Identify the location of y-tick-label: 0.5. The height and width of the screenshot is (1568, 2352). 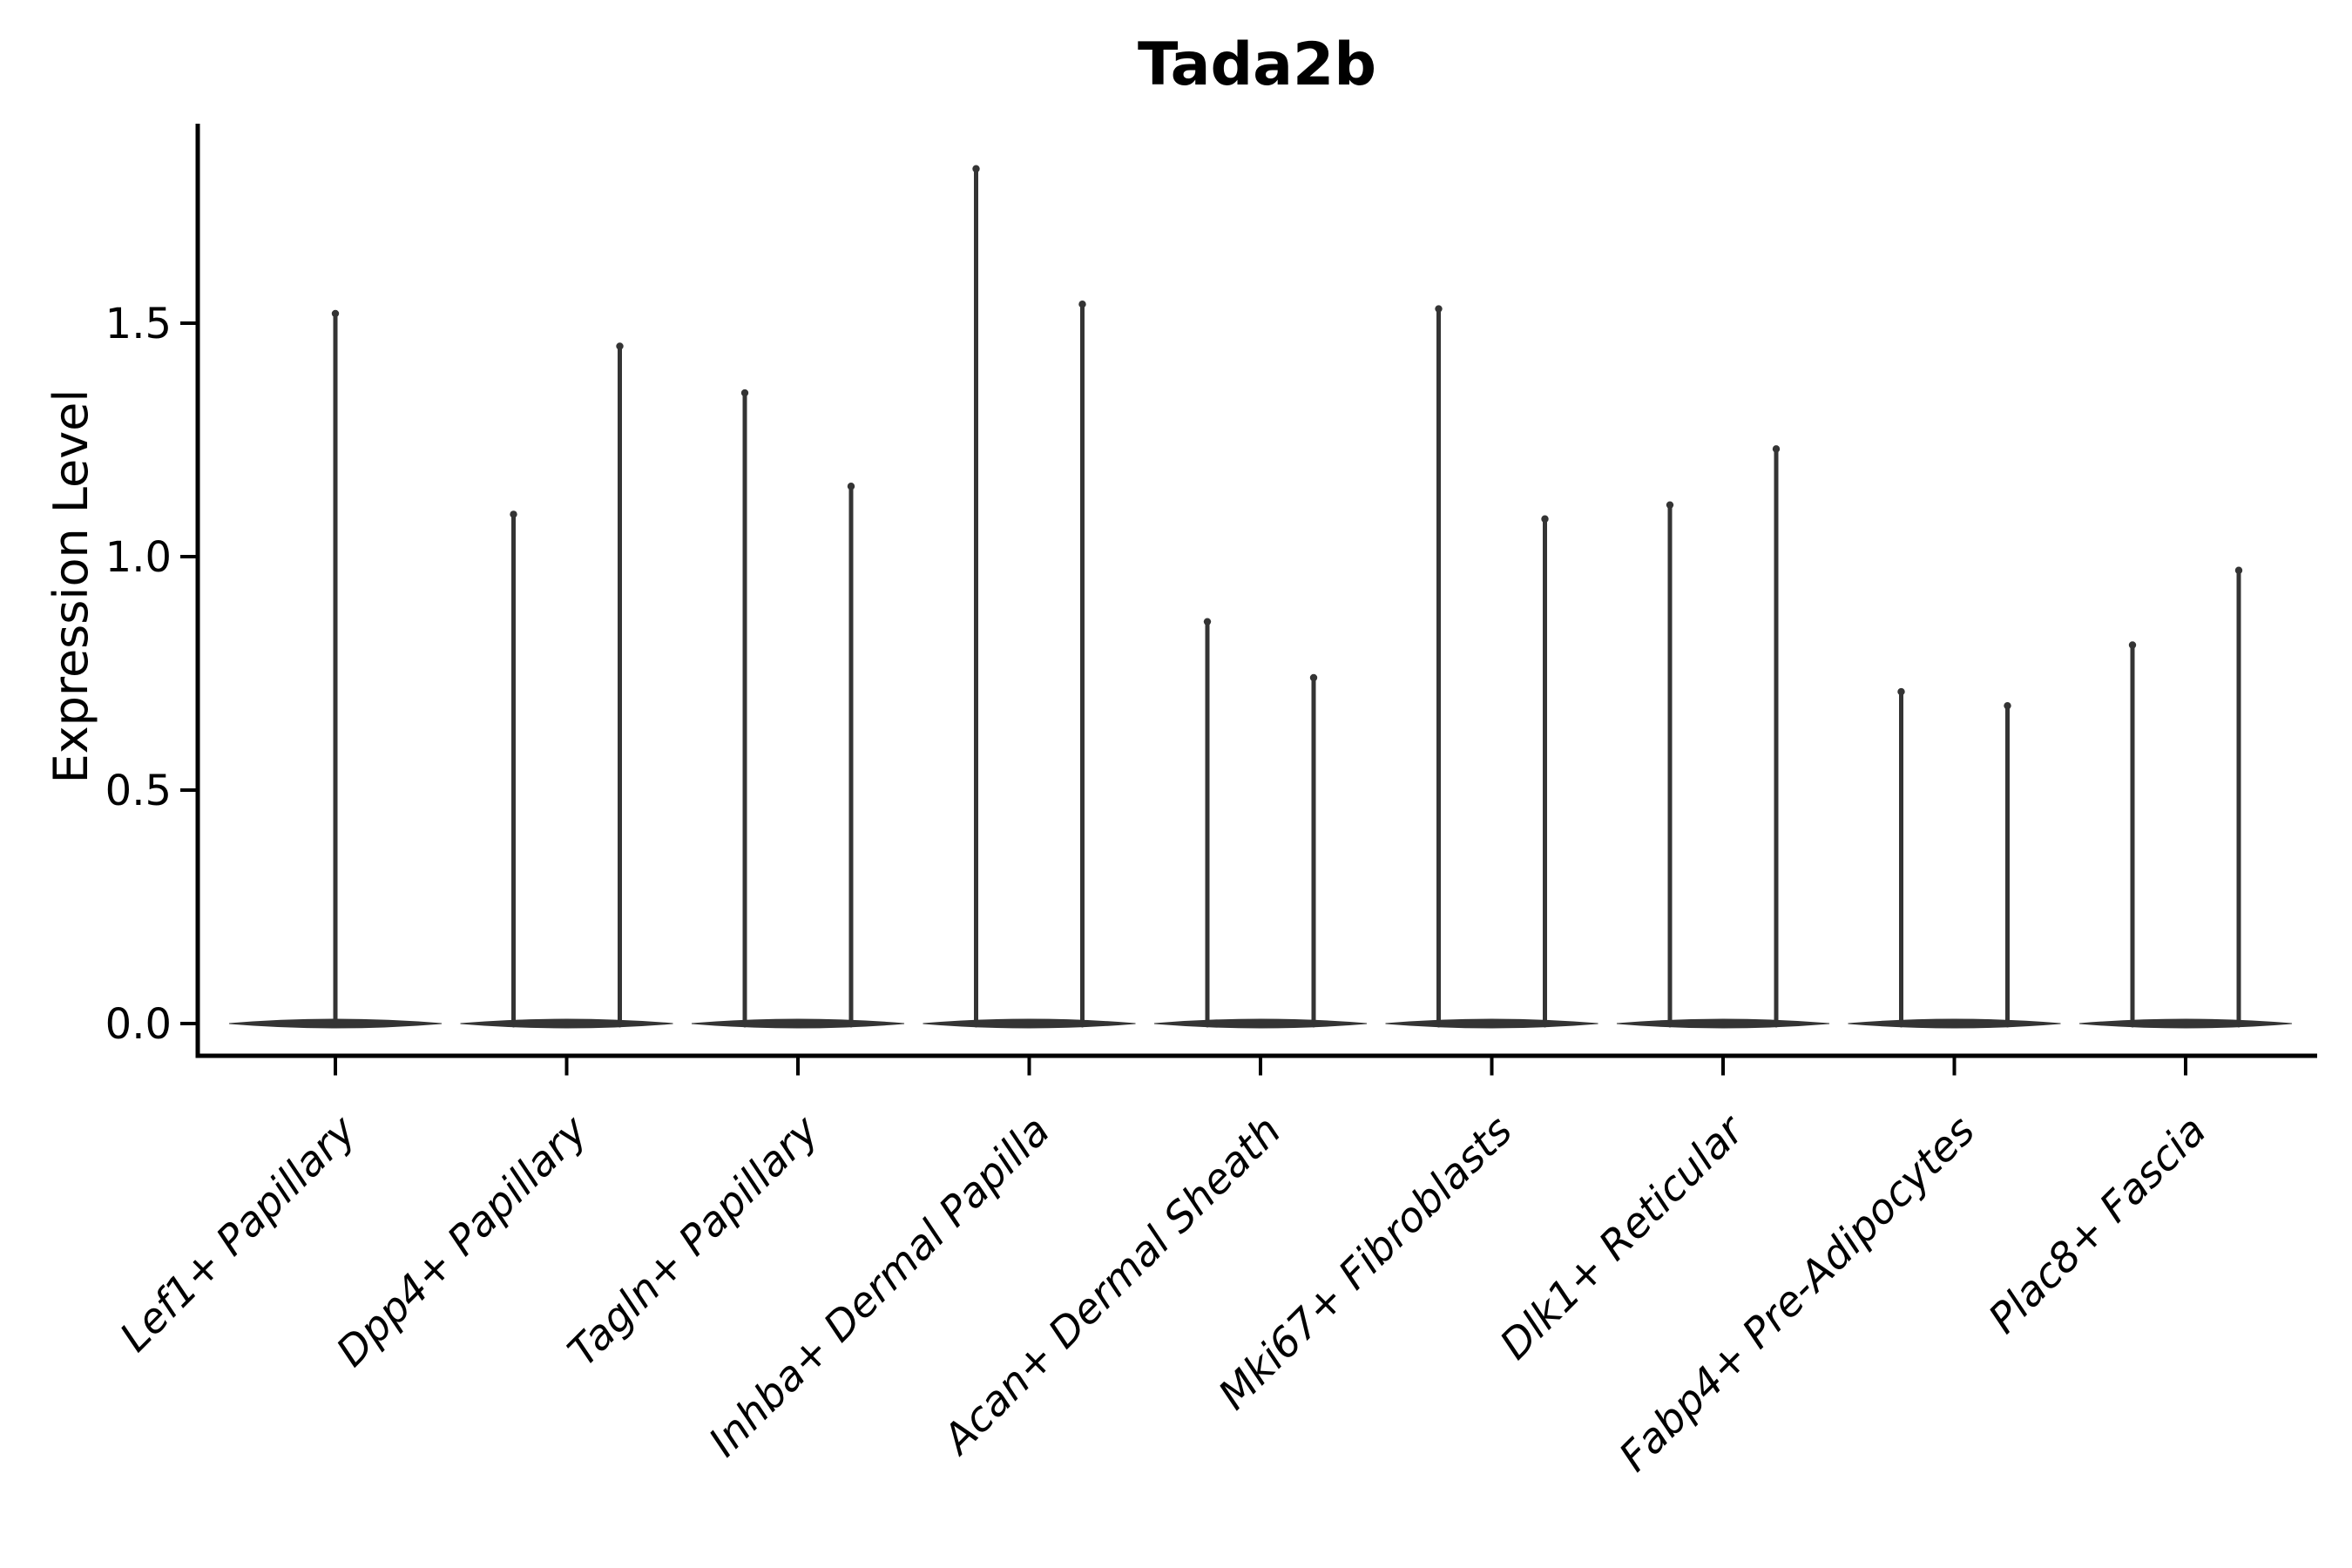
(138, 791).